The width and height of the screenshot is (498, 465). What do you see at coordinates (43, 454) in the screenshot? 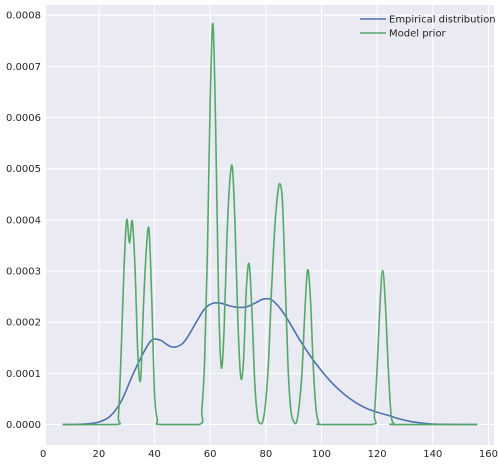
I see `x-tick-label: 0` at bounding box center [43, 454].